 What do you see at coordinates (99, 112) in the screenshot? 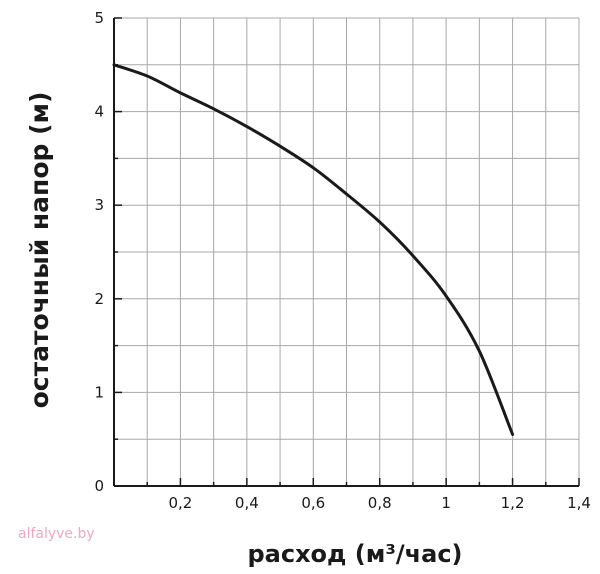
I see `y-tick-label: 4` at bounding box center [99, 112].